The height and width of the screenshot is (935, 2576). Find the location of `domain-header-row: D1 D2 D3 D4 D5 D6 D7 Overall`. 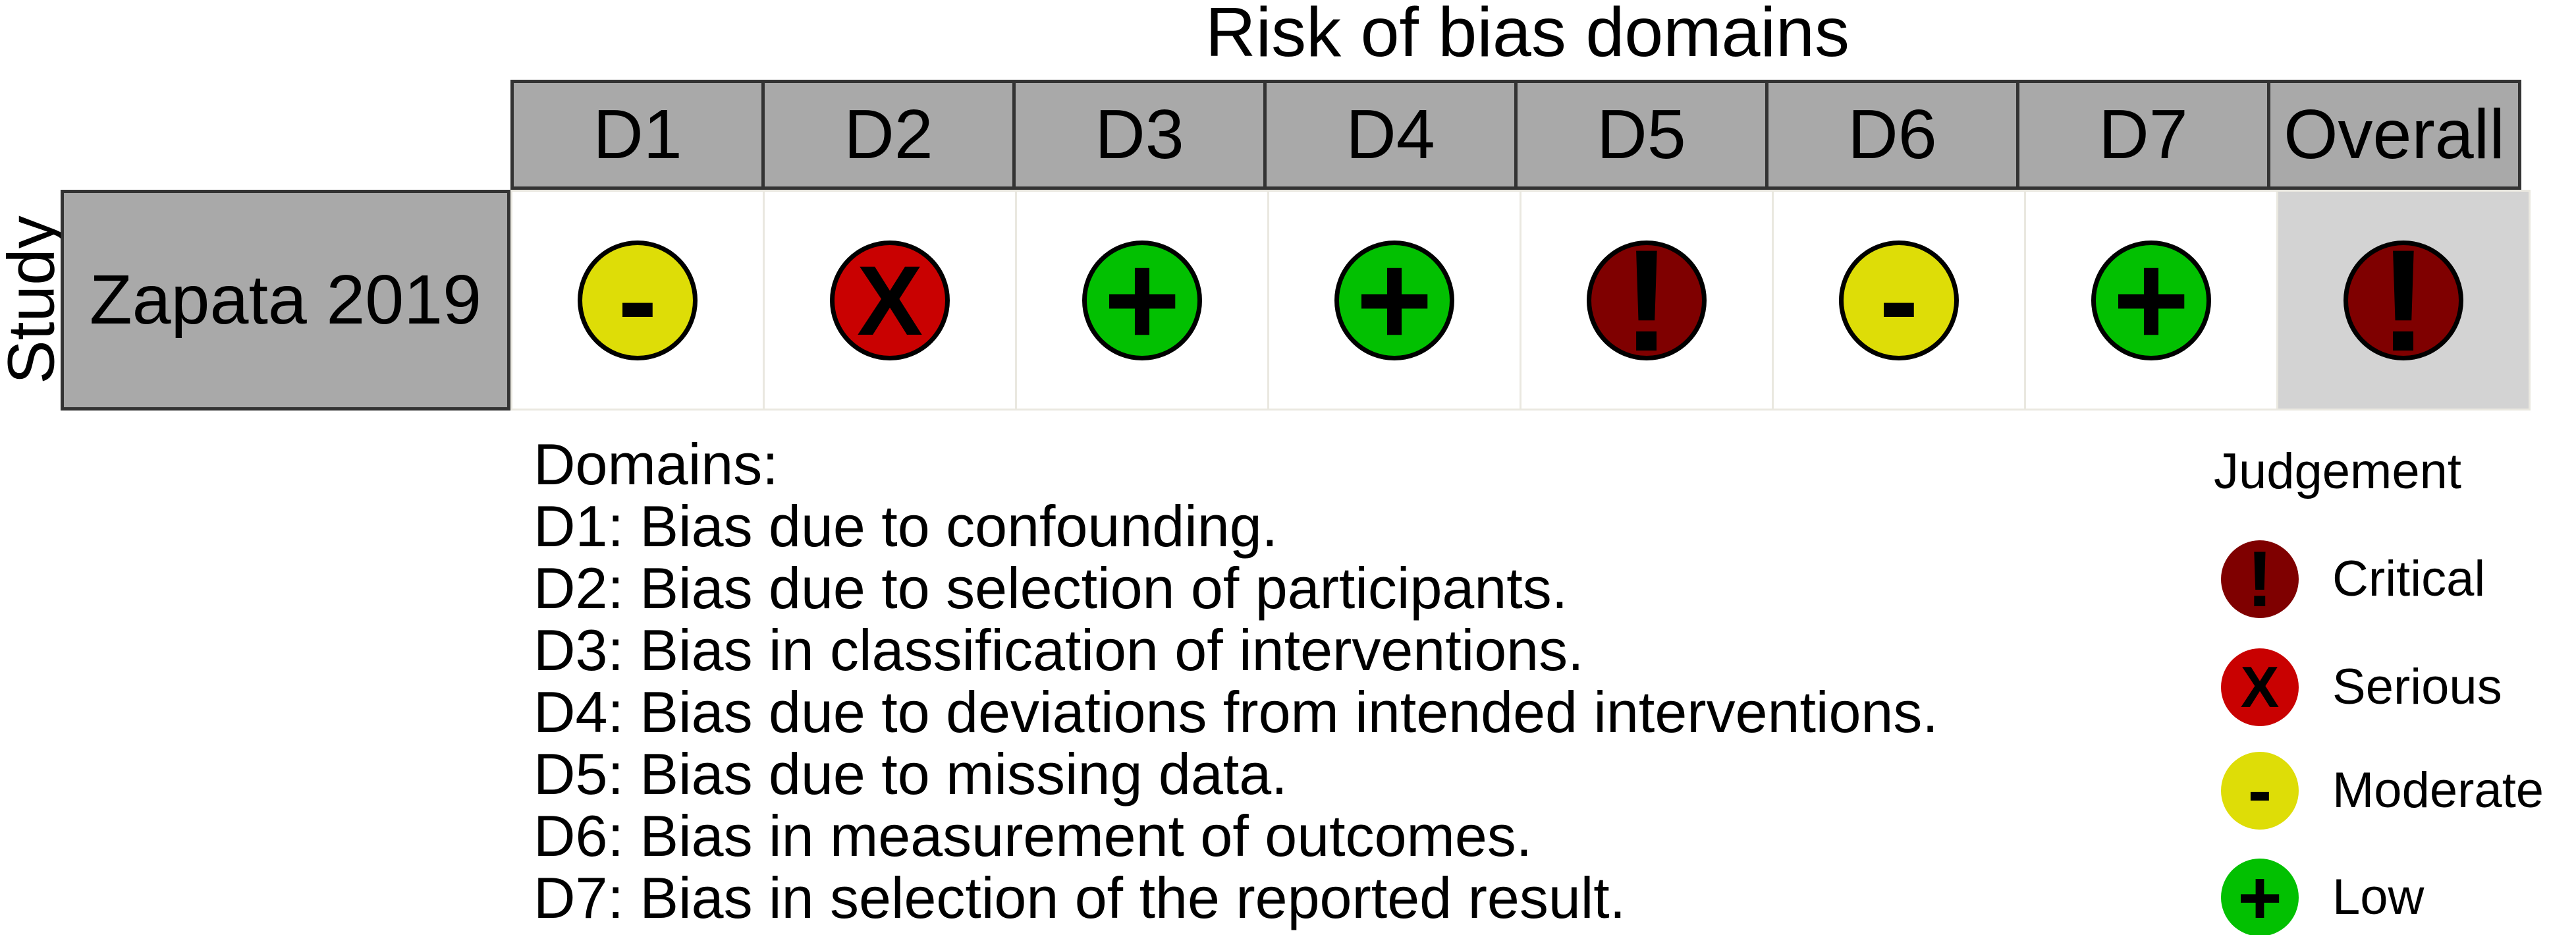

domain-header-row: D1 D2 D3 D4 D5 D6 D7 Overall is located at coordinates (1515, 135).